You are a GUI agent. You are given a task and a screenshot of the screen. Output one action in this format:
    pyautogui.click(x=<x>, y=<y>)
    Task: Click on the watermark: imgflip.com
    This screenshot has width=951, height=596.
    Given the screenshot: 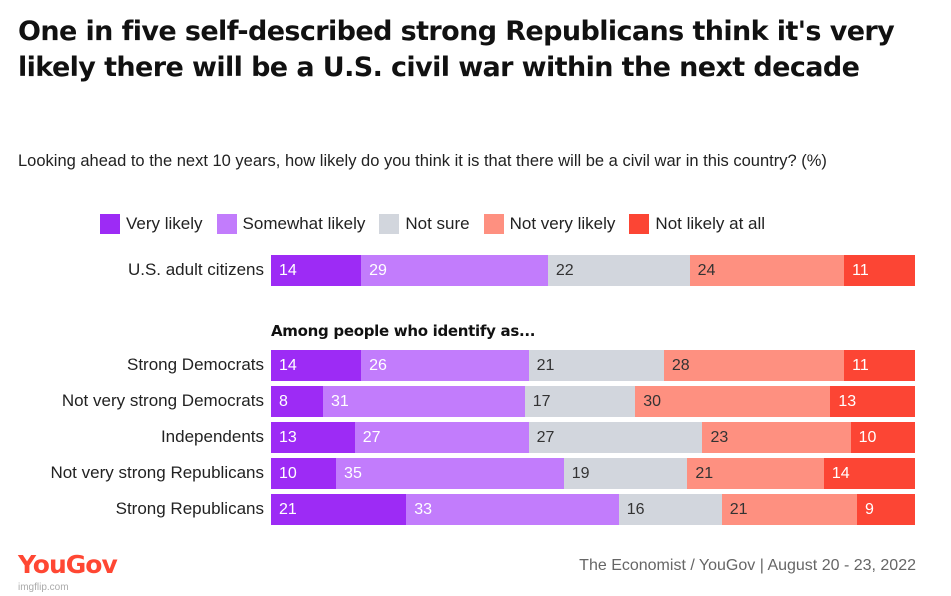 What is the action you would take?
    pyautogui.click(x=43, y=587)
    